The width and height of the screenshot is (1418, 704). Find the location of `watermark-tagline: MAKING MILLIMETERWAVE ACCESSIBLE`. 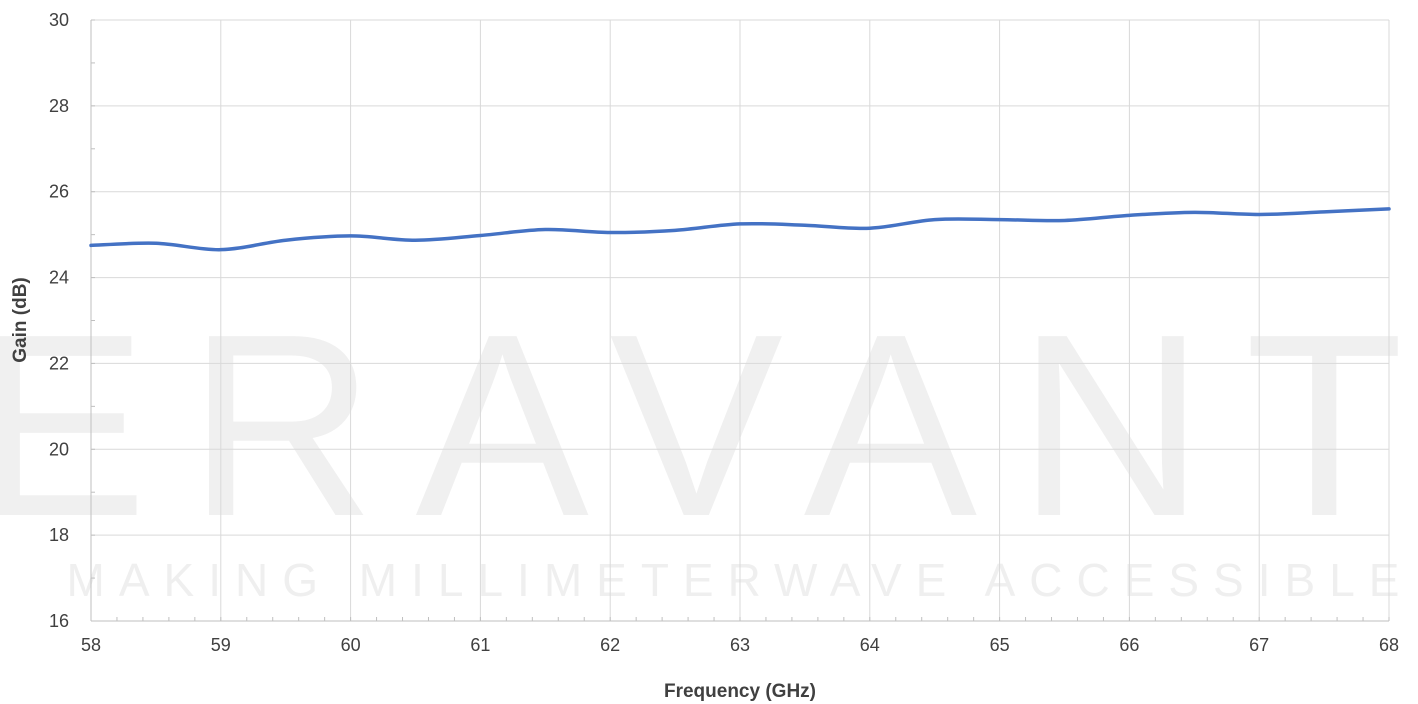

watermark-tagline: MAKING MILLIMETERWAVE ACCESSIBLE is located at coordinates (740, 580).